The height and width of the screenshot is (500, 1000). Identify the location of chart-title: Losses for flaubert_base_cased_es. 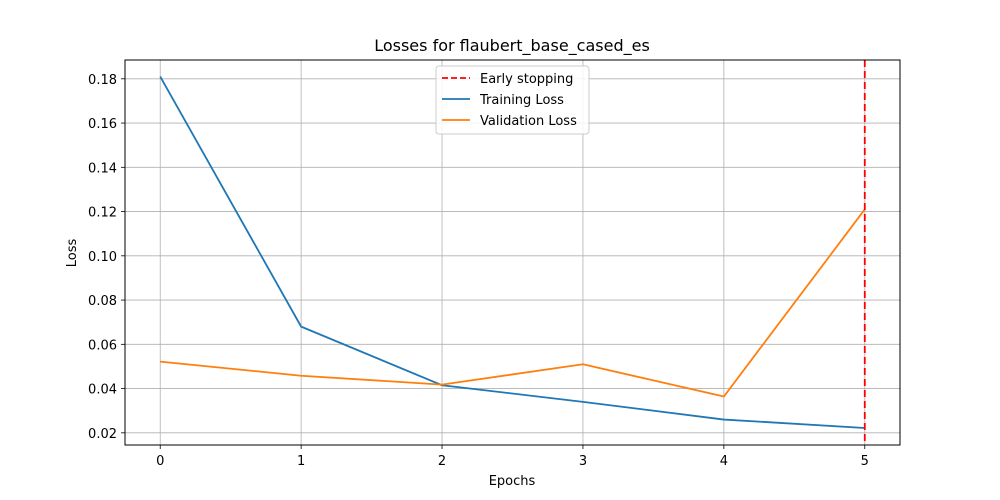
(512, 46).